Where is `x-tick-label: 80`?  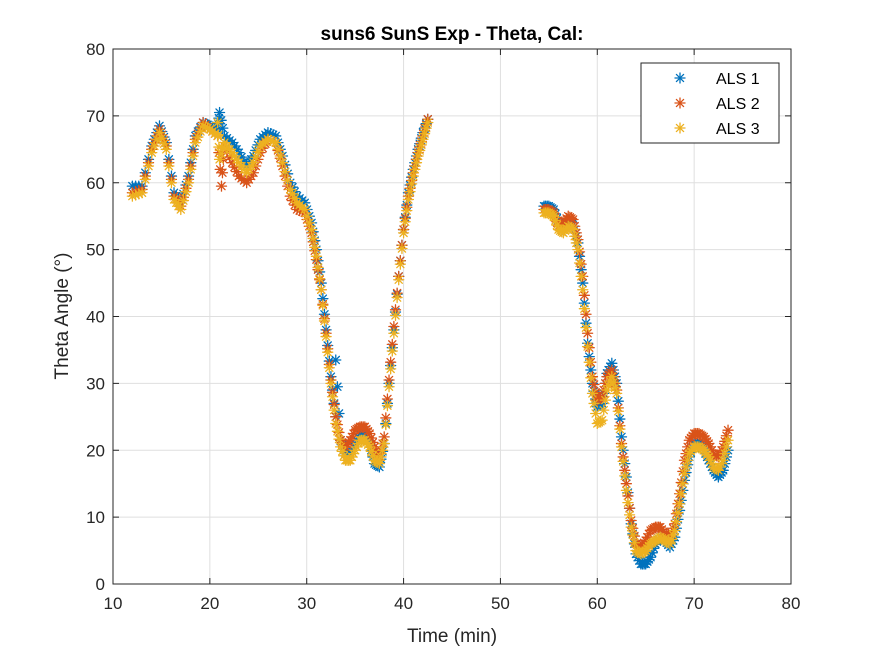
x-tick-label: 80 is located at coordinates (791, 603).